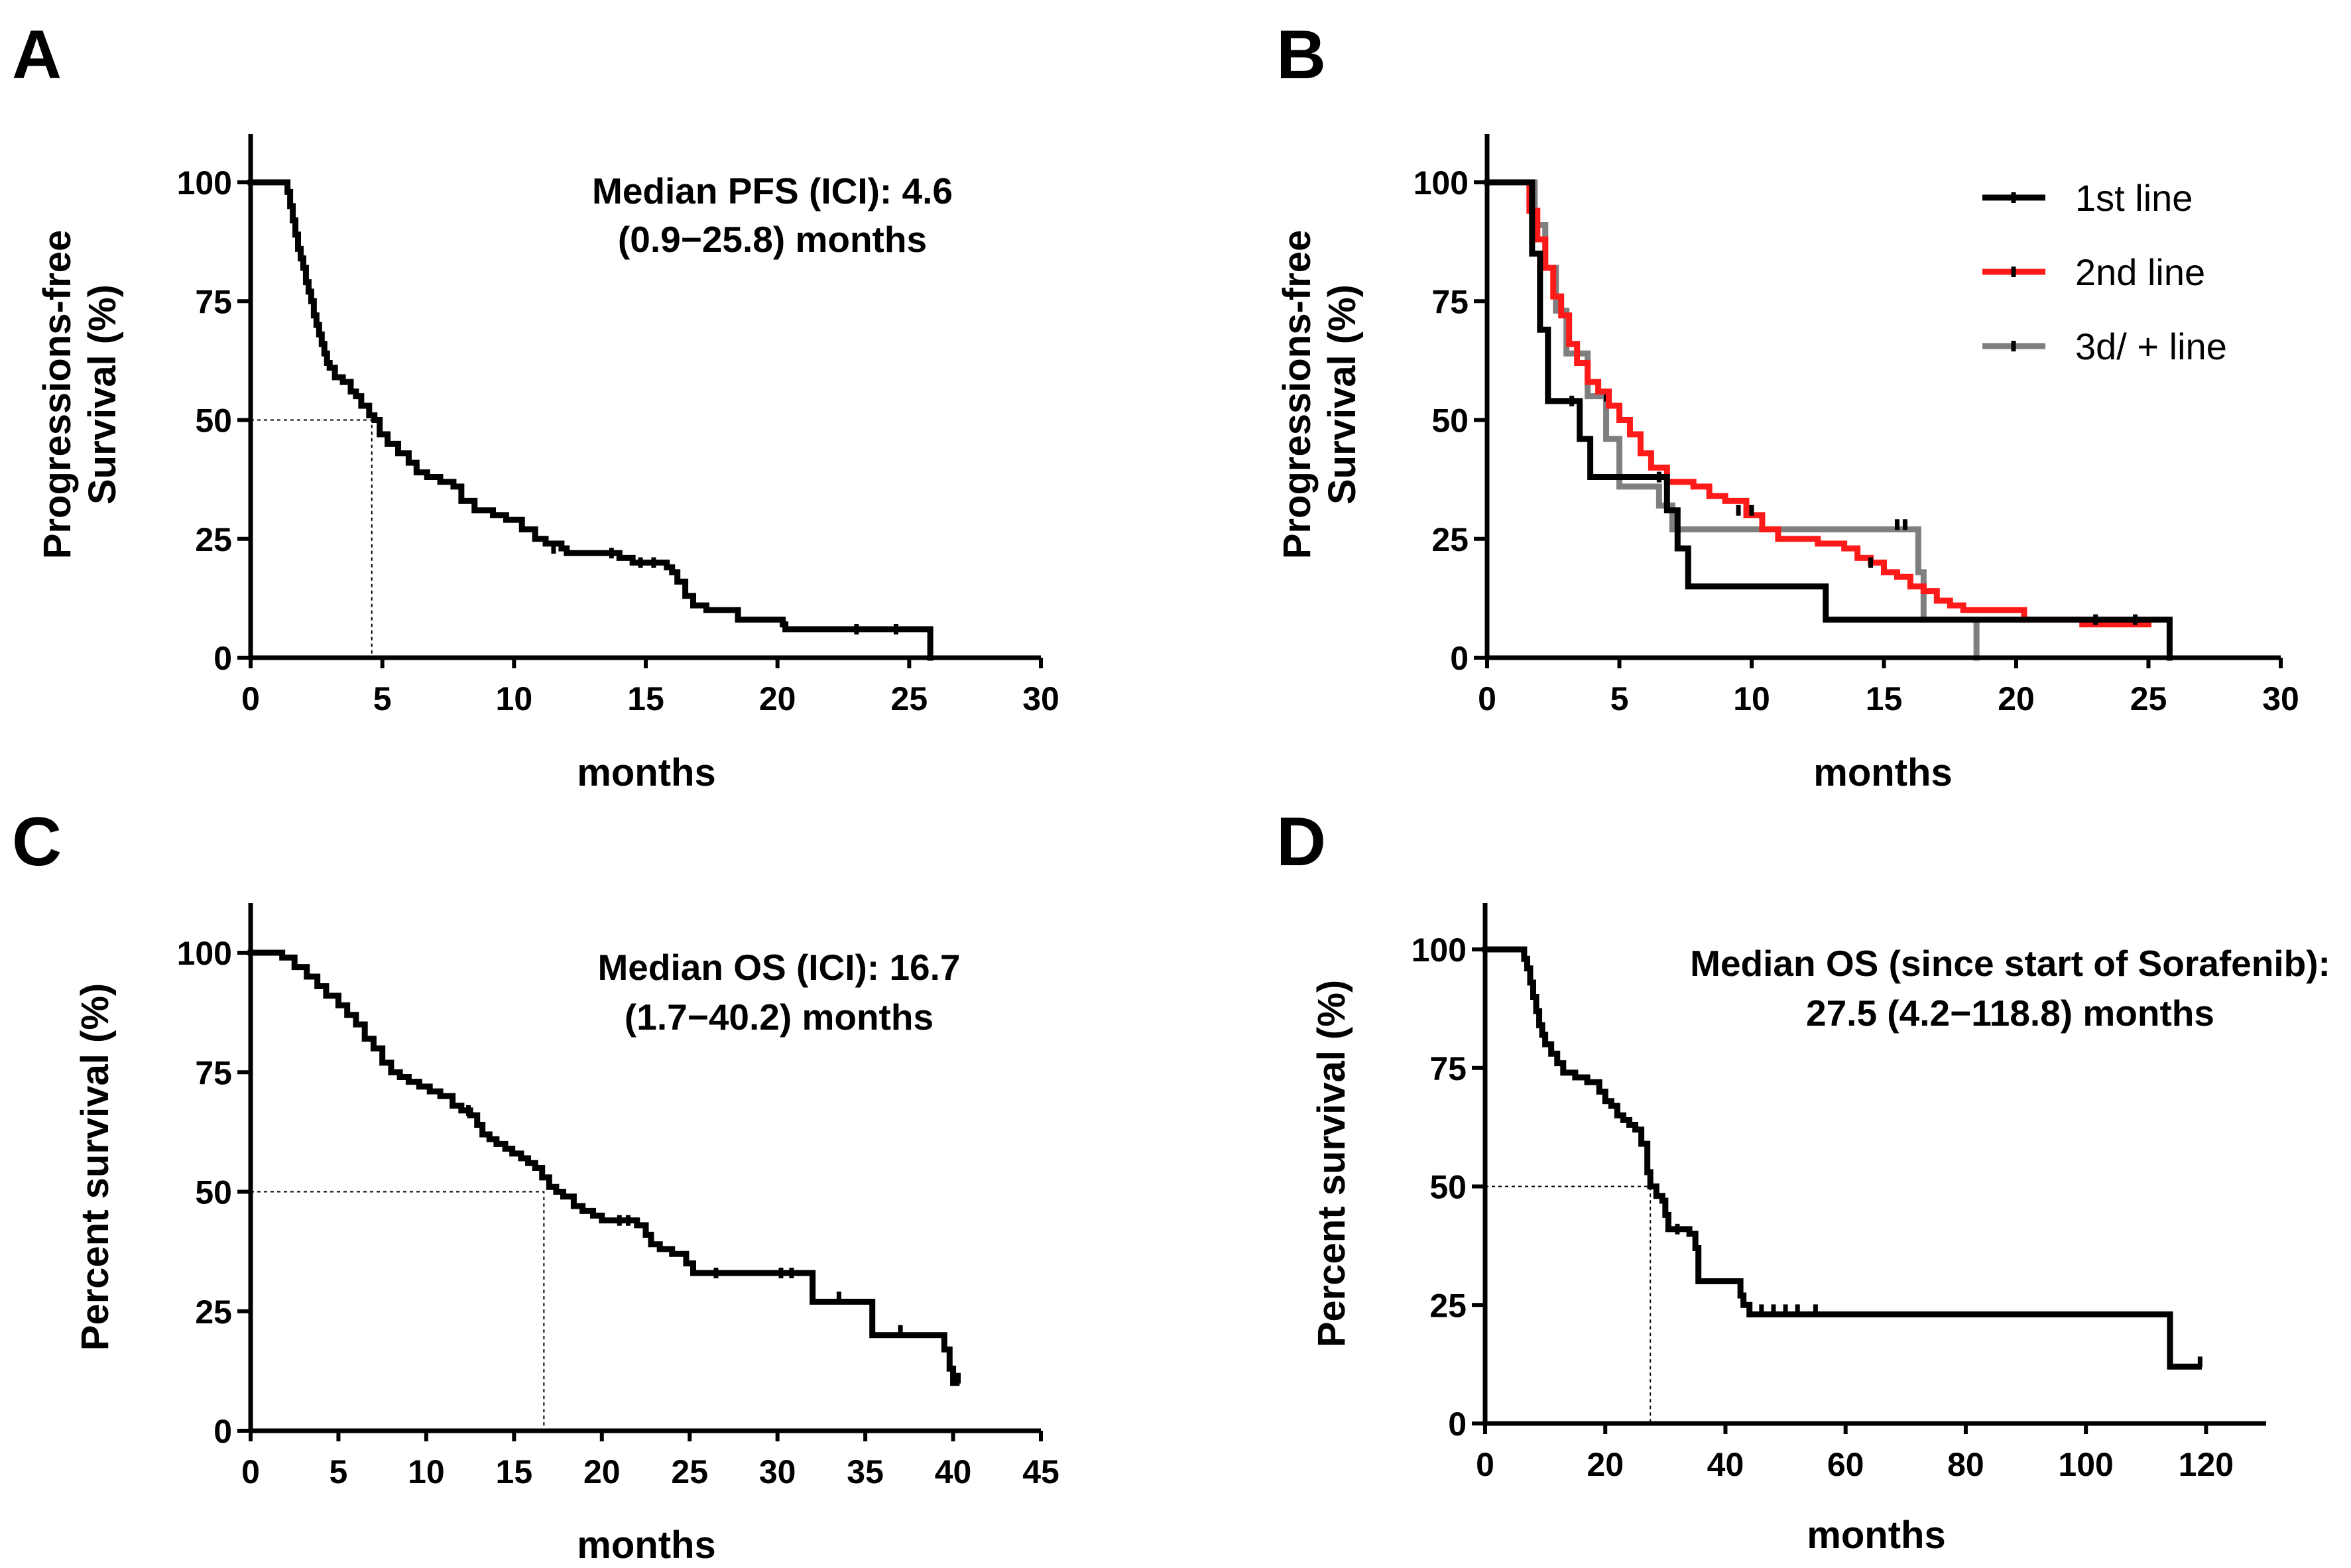 The image size is (2351, 1568). What do you see at coordinates (953, 1471) in the screenshot?
I see `panel-c-x-tick-label-40: 40` at bounding box center [953, 1471].